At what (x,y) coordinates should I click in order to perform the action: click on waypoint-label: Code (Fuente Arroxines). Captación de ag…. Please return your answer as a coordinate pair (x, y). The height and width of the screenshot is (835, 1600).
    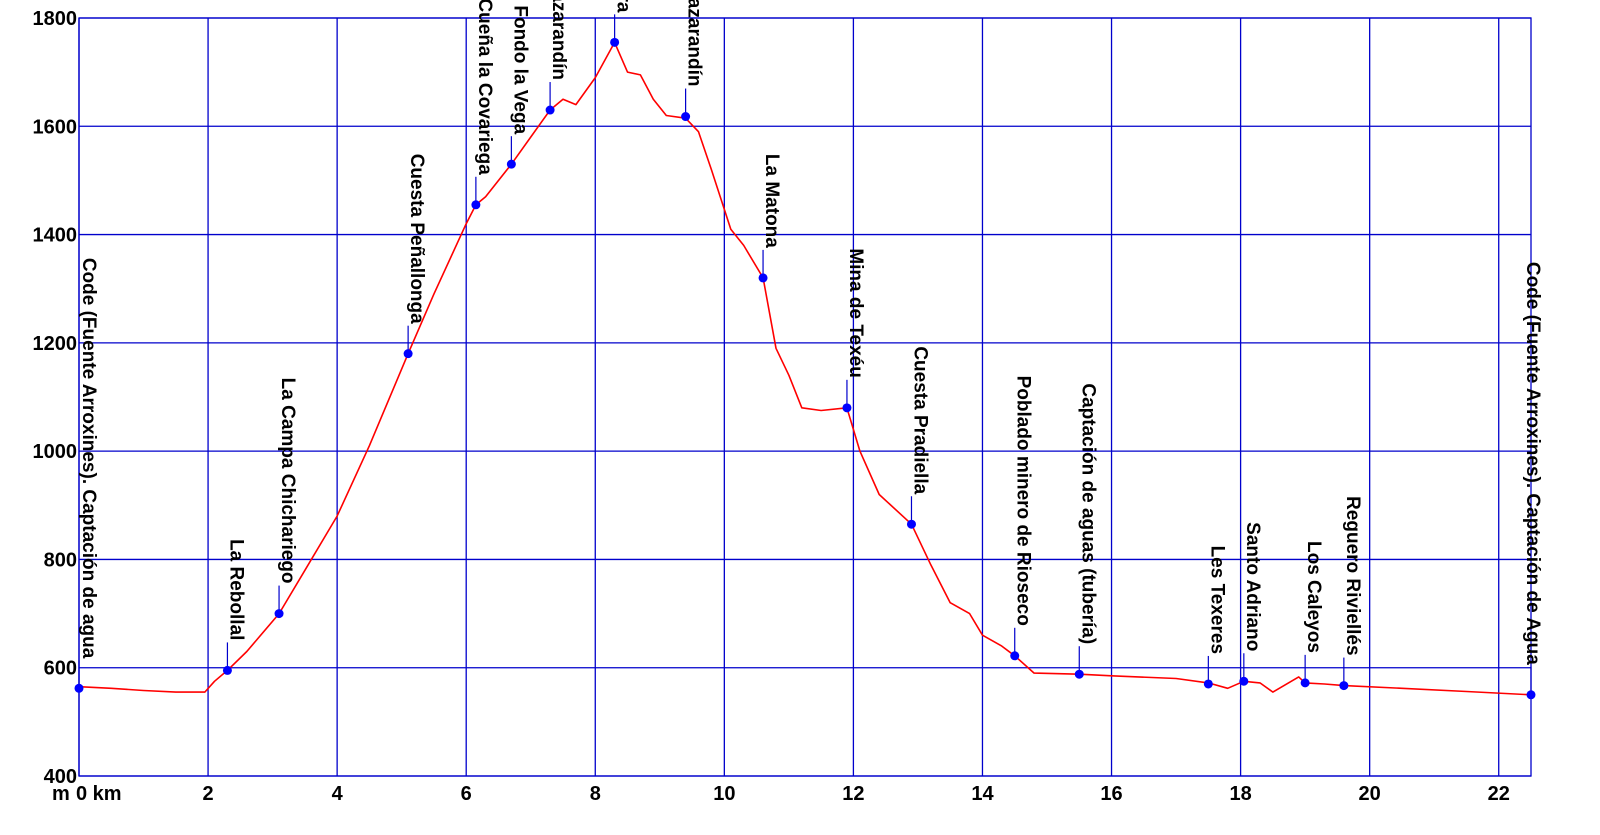
    Looking at the image, I should click on (88, 458).